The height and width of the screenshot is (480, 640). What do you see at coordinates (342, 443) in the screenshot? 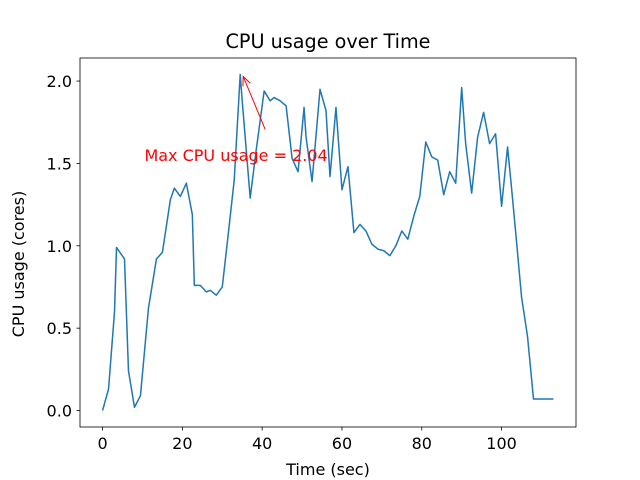
I see `x-tick-label-60: 60` at bounding box center [342, 443].